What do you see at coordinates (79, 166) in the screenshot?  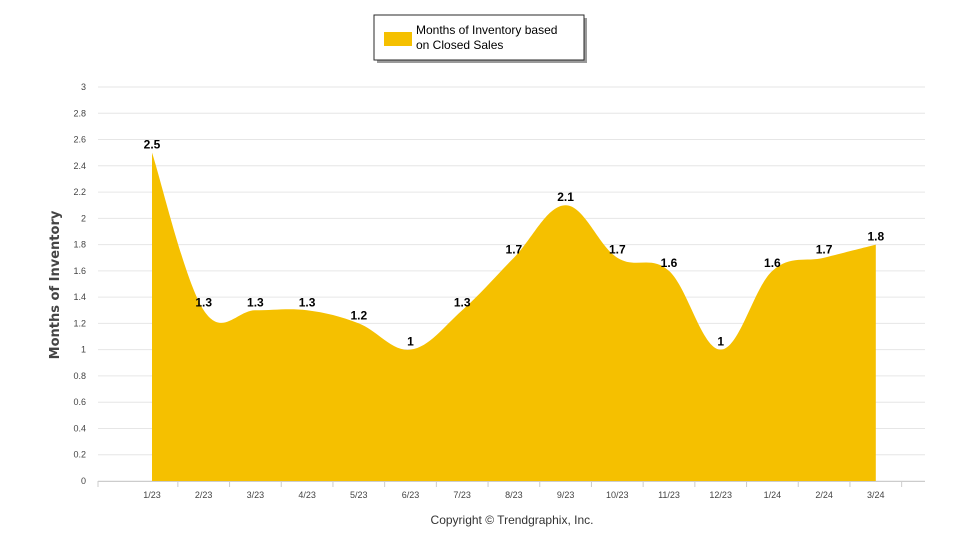 I see `y-tick-label: 2.4` at bounding box center [79, 166].